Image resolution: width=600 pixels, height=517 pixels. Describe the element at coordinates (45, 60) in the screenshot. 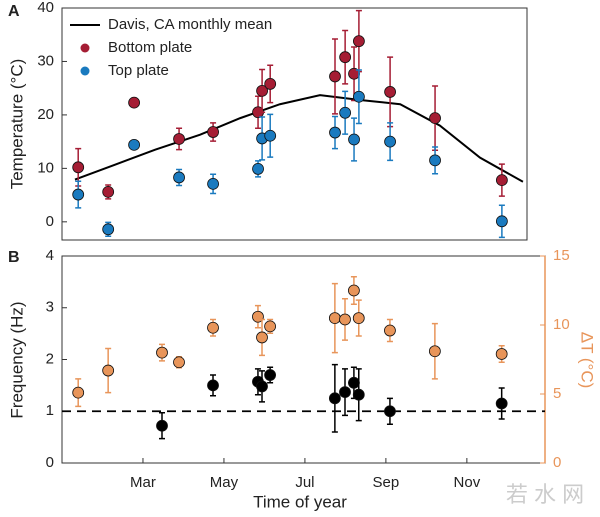

I see `y-tick-label: 30` at that location.